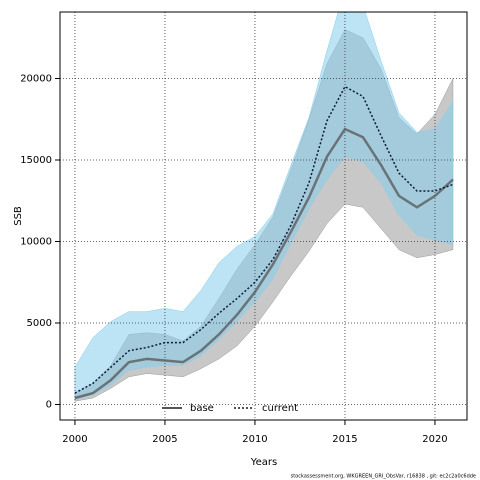 The width and height of the screenshot is (480, 480). I want to click on legend-label: base, so click(202, 408).